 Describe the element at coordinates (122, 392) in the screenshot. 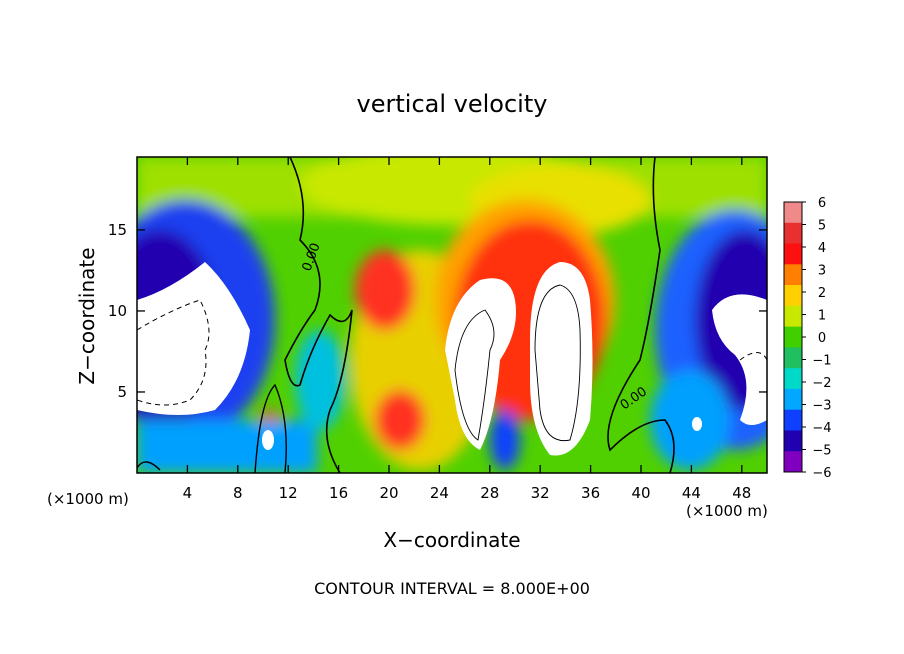

I see `y-tick-label: 5` at that location.